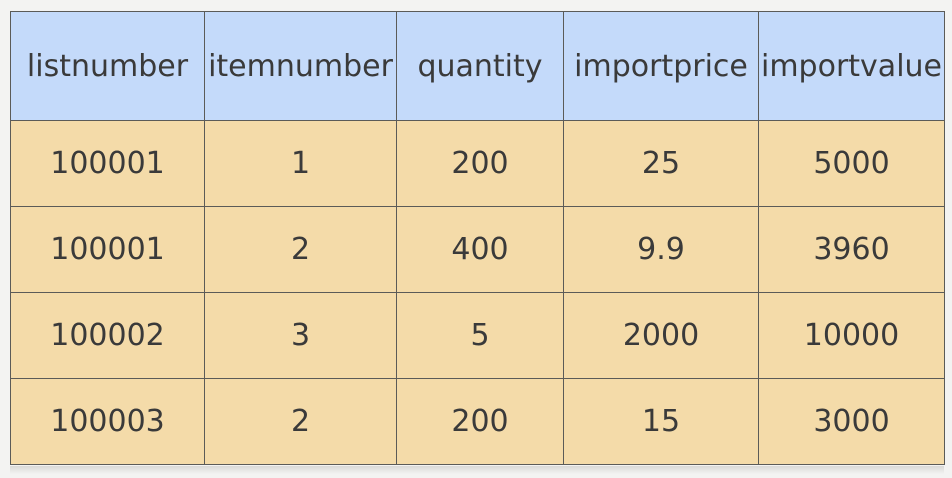  I want to click on cell-importvalue: 3960, so click(851, 249).